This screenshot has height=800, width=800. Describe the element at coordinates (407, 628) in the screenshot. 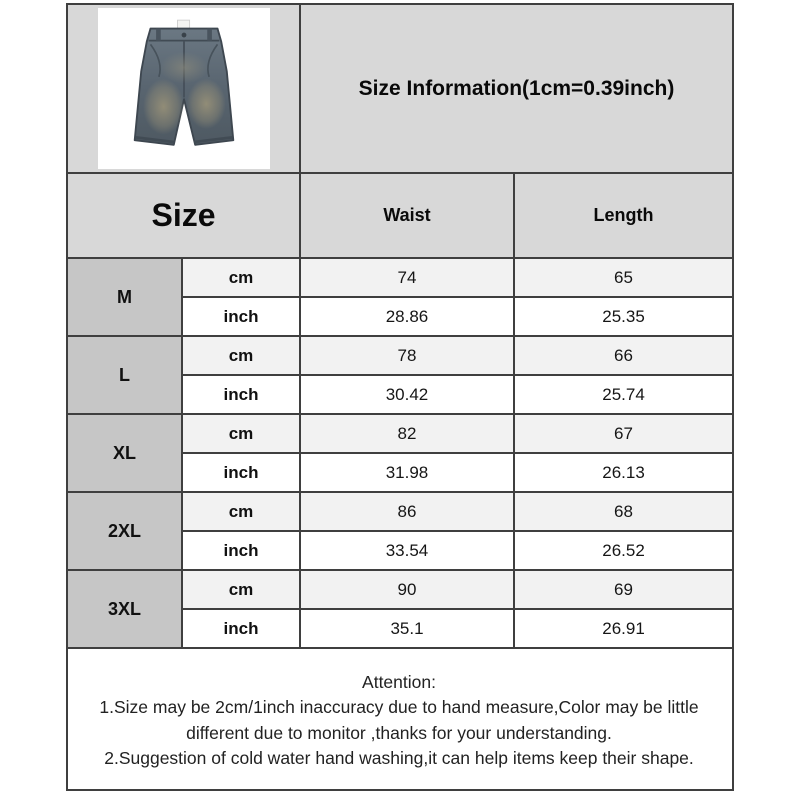

I see `waist-inch-value: 35.1` at that location.